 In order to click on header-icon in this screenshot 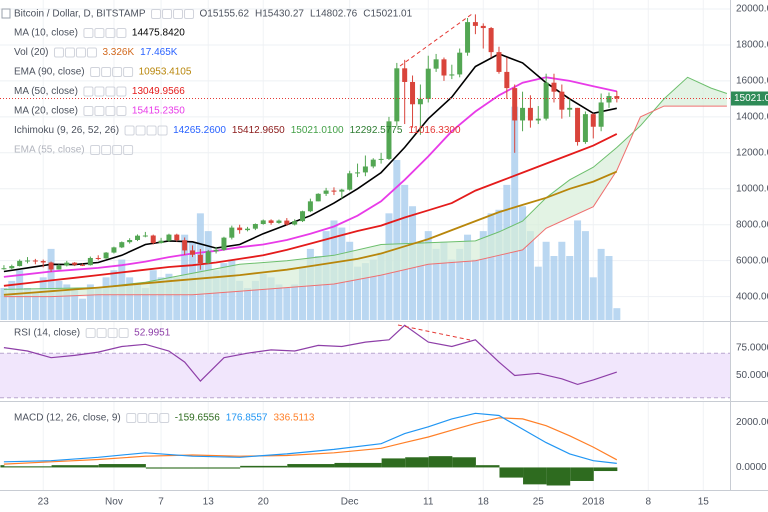, I will do `click(6, 13)`.